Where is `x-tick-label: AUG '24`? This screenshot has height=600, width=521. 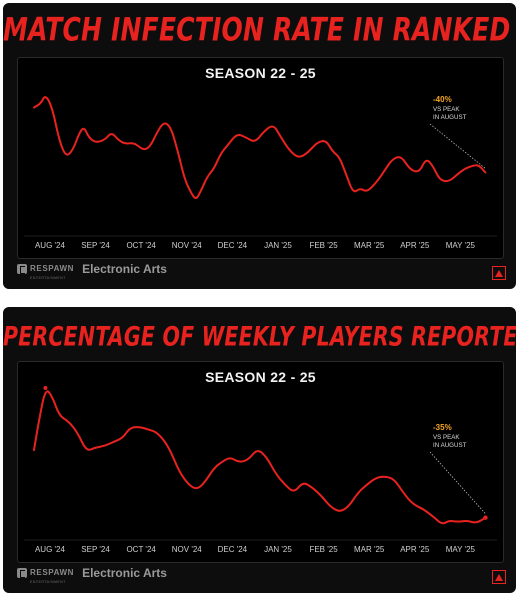
x-tick-label: AUG '24 is located at coordinates (50, 549).